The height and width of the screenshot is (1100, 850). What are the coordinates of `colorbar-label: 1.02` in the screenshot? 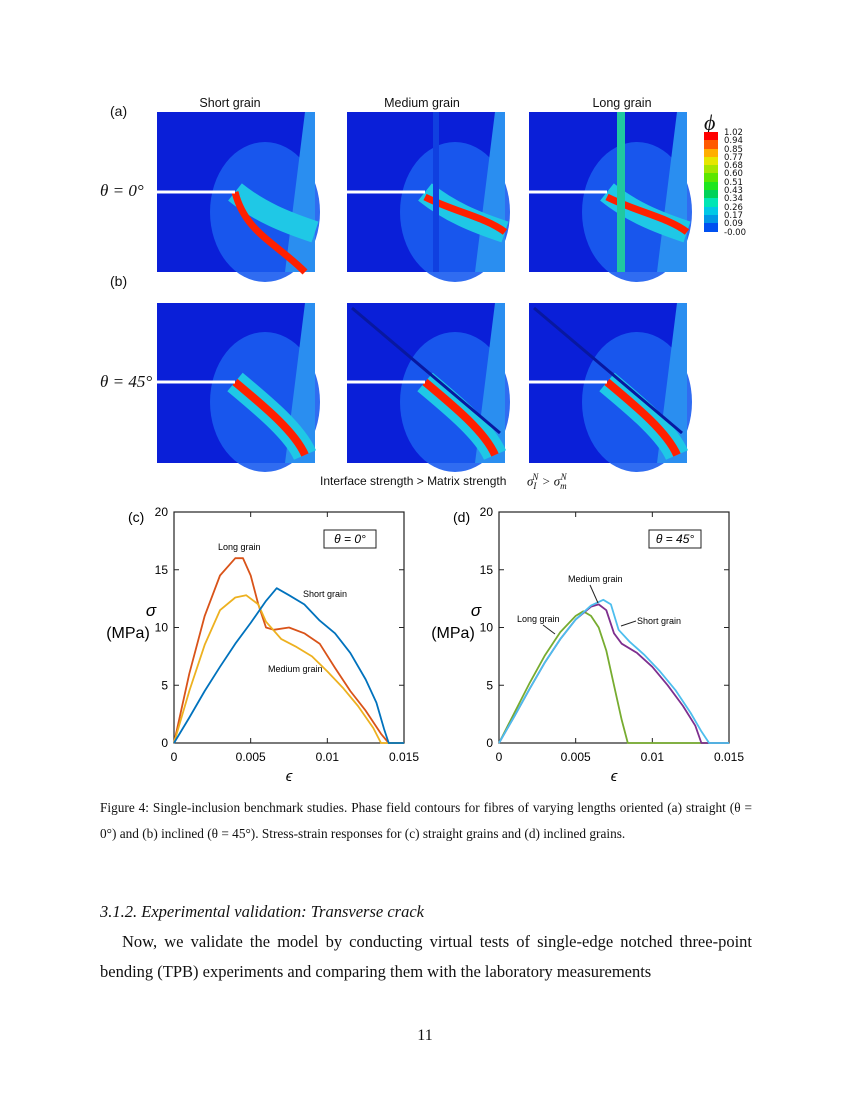 It's located at (733, 133).